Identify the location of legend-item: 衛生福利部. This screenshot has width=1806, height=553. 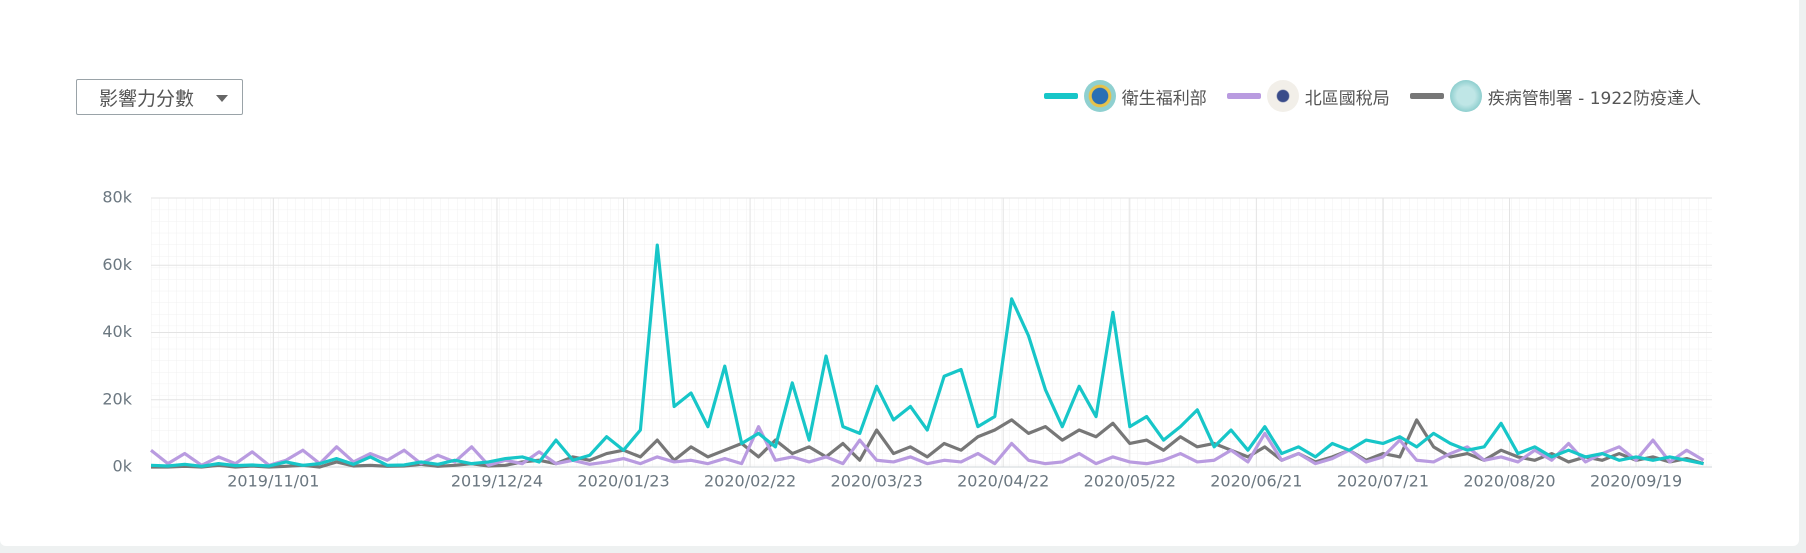
(1125, 96).